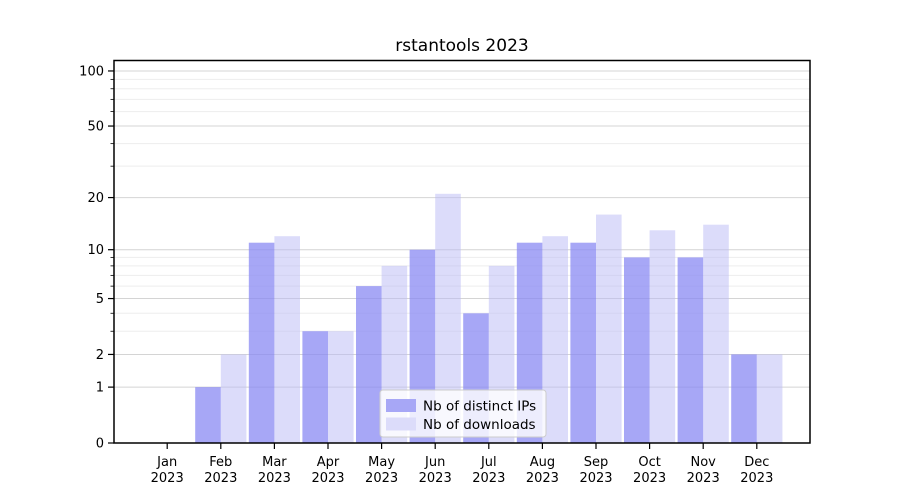 This screenshot has height=500, width=900. Describe the element at coordinates (479, 407) in the screenshot. I see `legend-label-distinct-ips: Nb of distinct IPs` at that location.